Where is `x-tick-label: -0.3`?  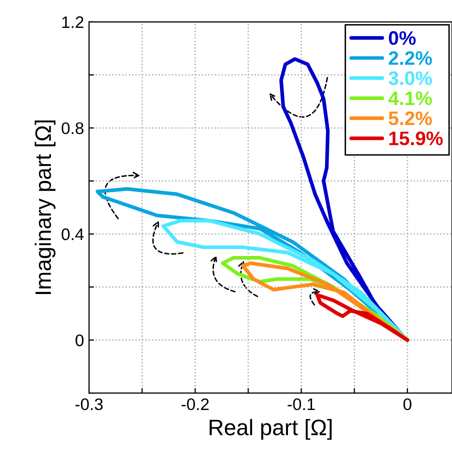
x-tick-label: -0.3 is located at coordinates (89, 404).